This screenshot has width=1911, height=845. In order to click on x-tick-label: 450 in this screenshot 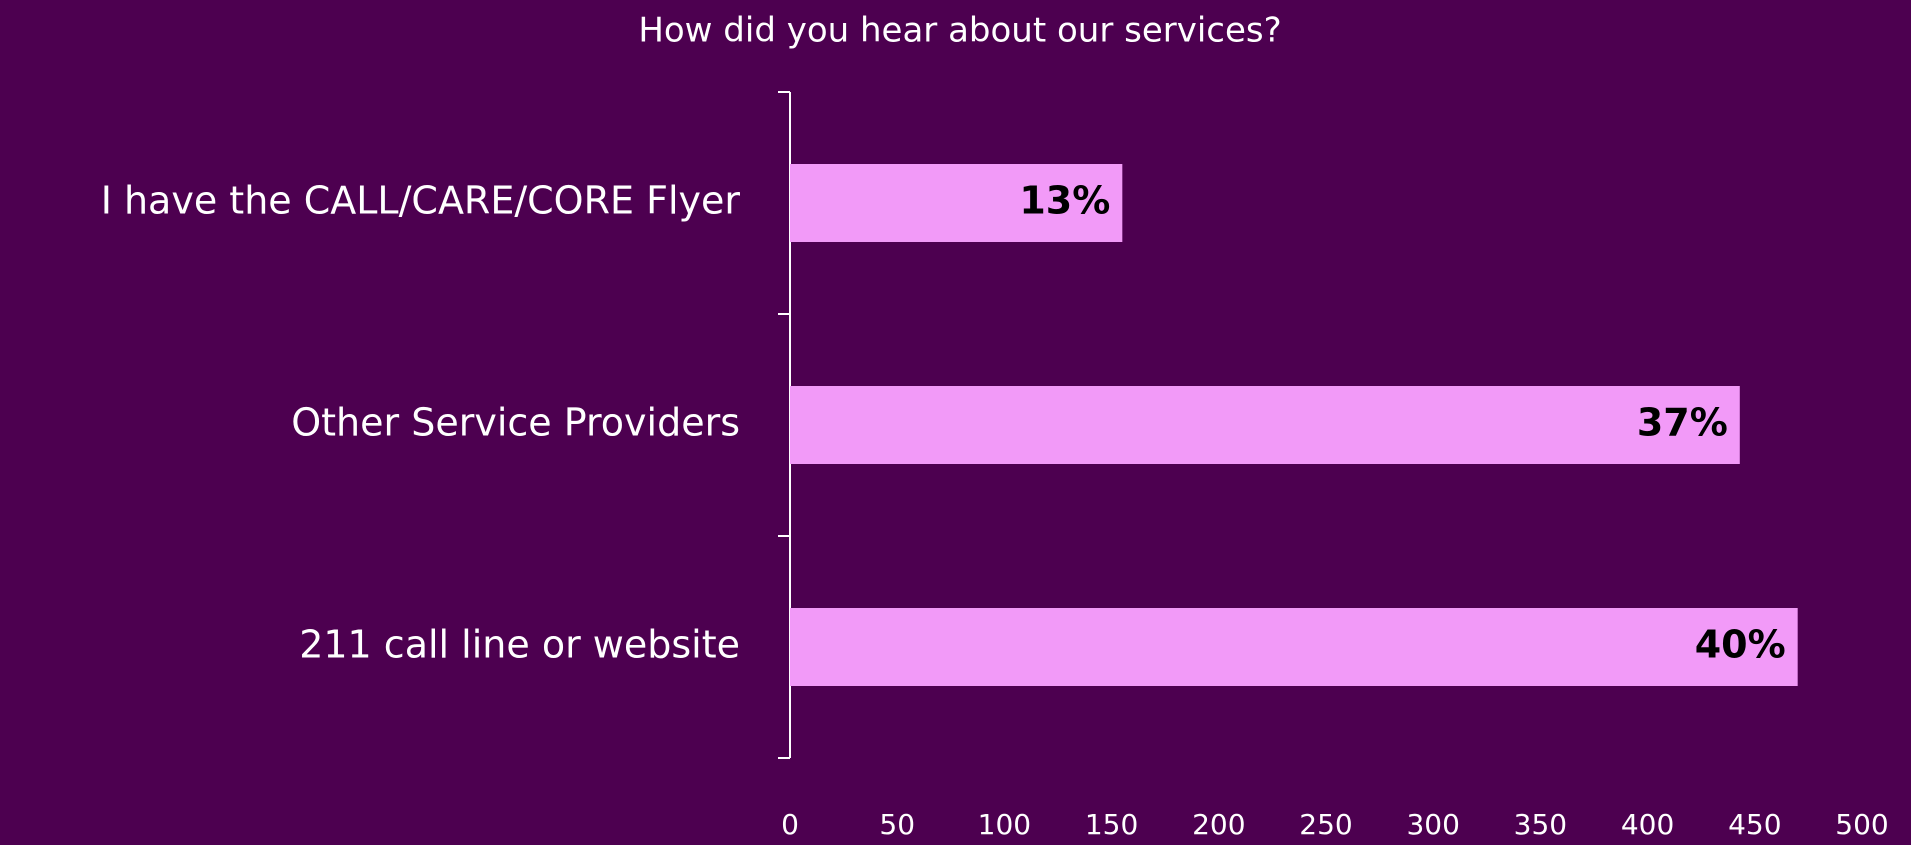, I will do `click(1754, 824)`.